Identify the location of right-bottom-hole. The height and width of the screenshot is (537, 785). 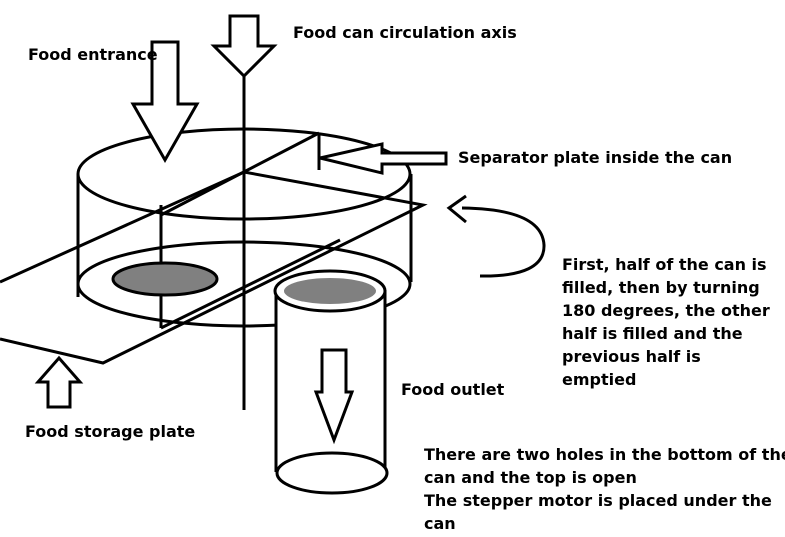
(330, 291).